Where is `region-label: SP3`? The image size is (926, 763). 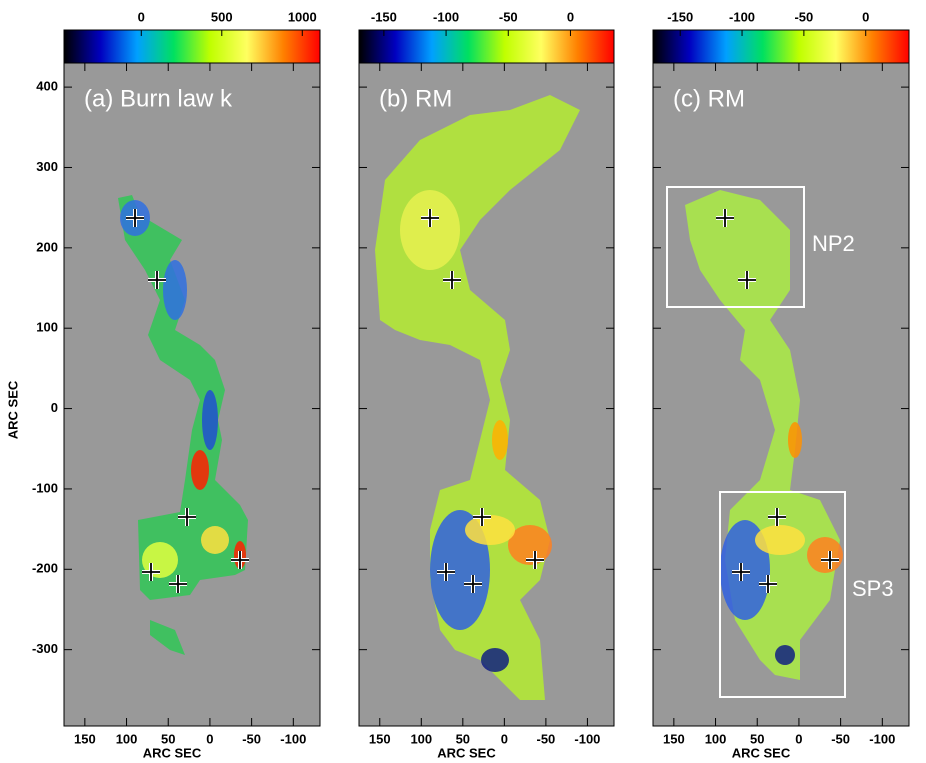
region-label: SP3 is located at coordinates (873, 588).